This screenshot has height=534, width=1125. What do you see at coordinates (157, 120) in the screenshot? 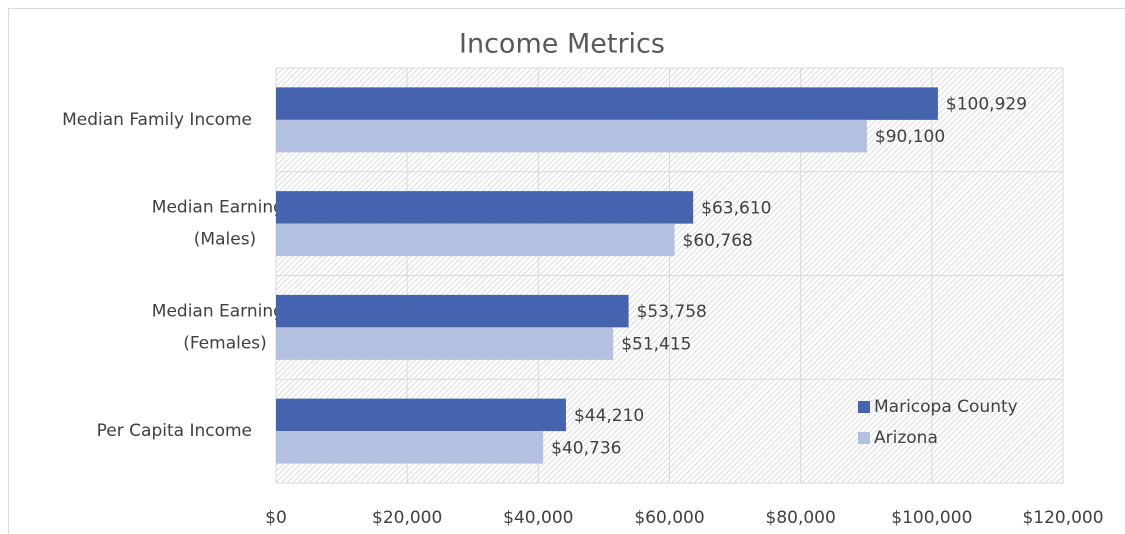
I see `y-tick-label: Median Family Income` at bounding box center [157, 120].